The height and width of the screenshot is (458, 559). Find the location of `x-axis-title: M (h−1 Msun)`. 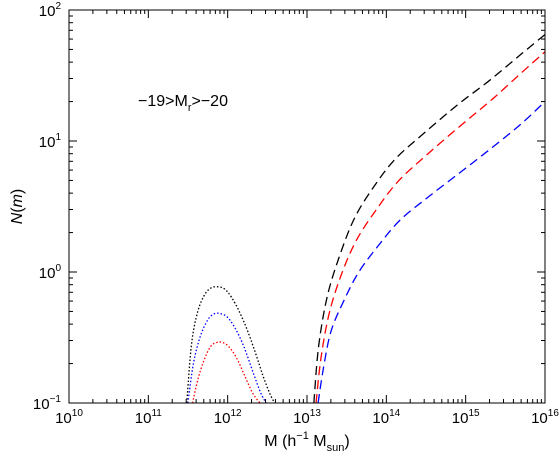

x-axis-title: M (h−1 Msun) is located at coordinates (306, 442).